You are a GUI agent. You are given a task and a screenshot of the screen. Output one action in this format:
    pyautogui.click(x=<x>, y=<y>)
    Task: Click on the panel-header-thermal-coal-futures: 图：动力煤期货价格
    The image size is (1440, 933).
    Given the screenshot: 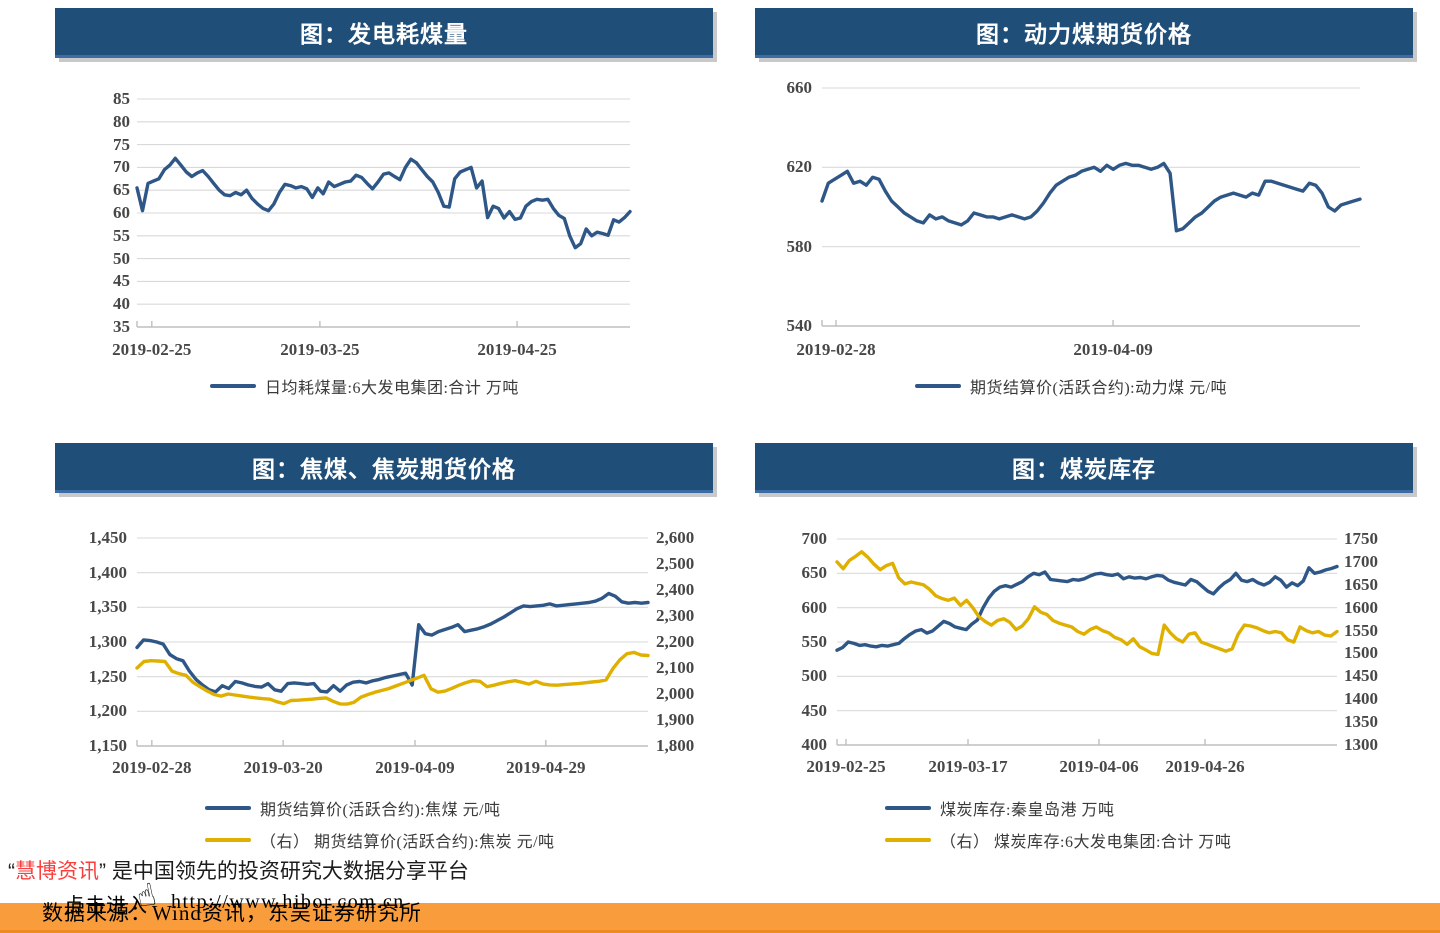 What is the action you would take?
    pyautogui.click(x=1084, y=33)
    